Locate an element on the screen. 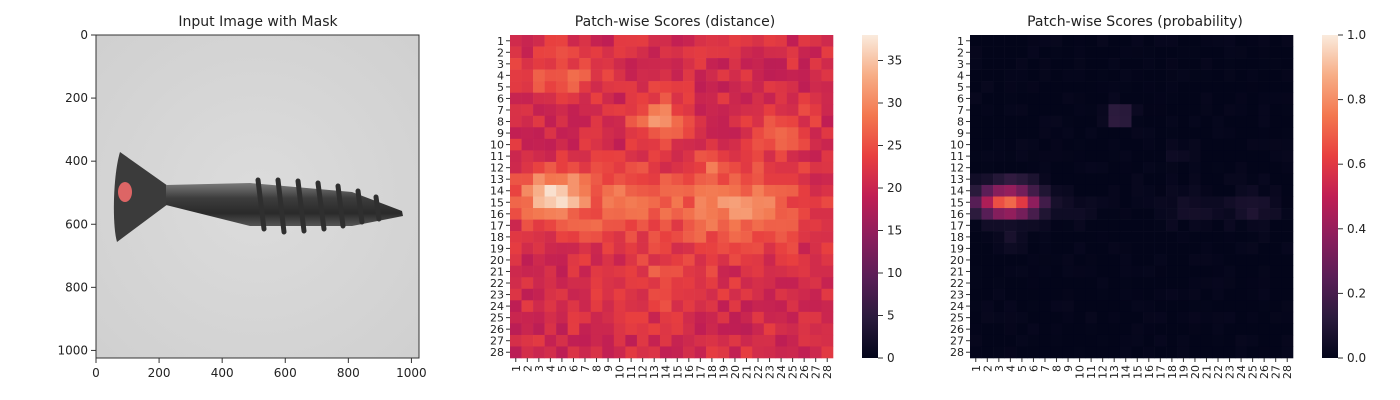 This screenshot has height=400, width=1400. col-tick-label: 28 is located at coordinates (1287, 372).